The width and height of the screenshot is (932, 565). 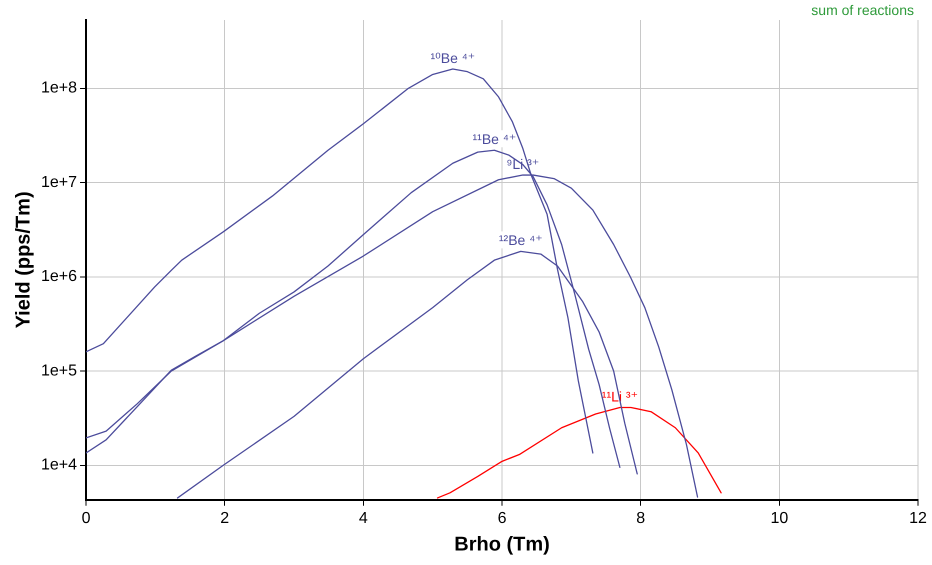 I want to click on x-tick-label: 2, so click(x=225, y=518).